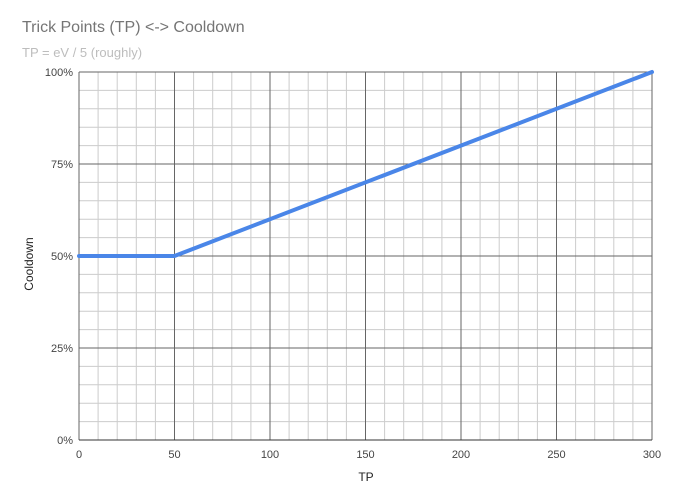 The height and width of the screenshot is (501, 690). What do you see at coordinates (270, 455) in the screenshot?
I see `x-tick-label: 100` at bounding box center [270, 455].